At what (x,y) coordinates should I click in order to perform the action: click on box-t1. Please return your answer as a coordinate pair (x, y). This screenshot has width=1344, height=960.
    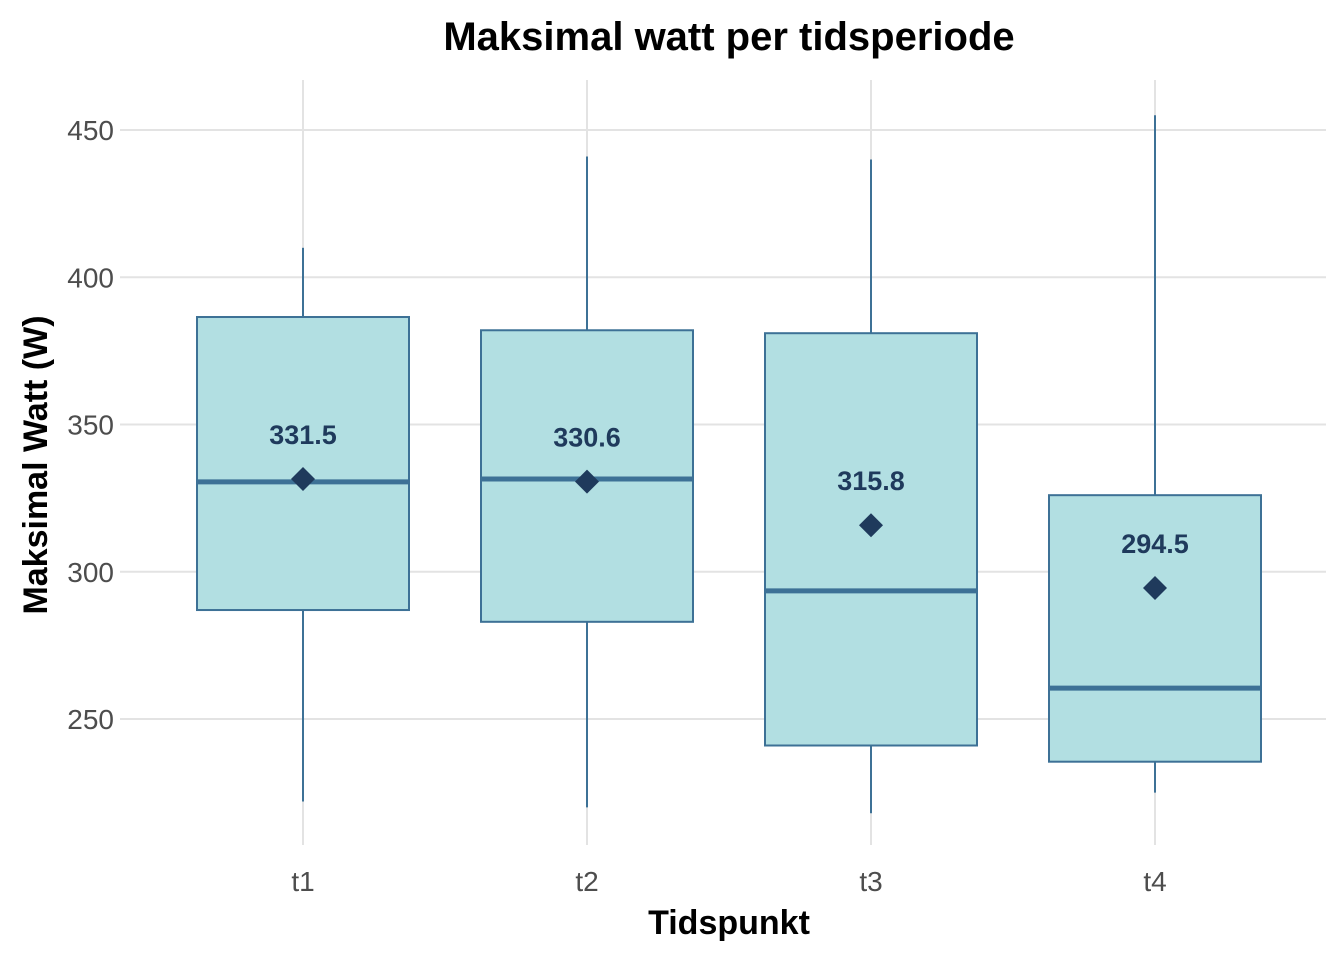
    Looking at the image, I should click on (303, 464).